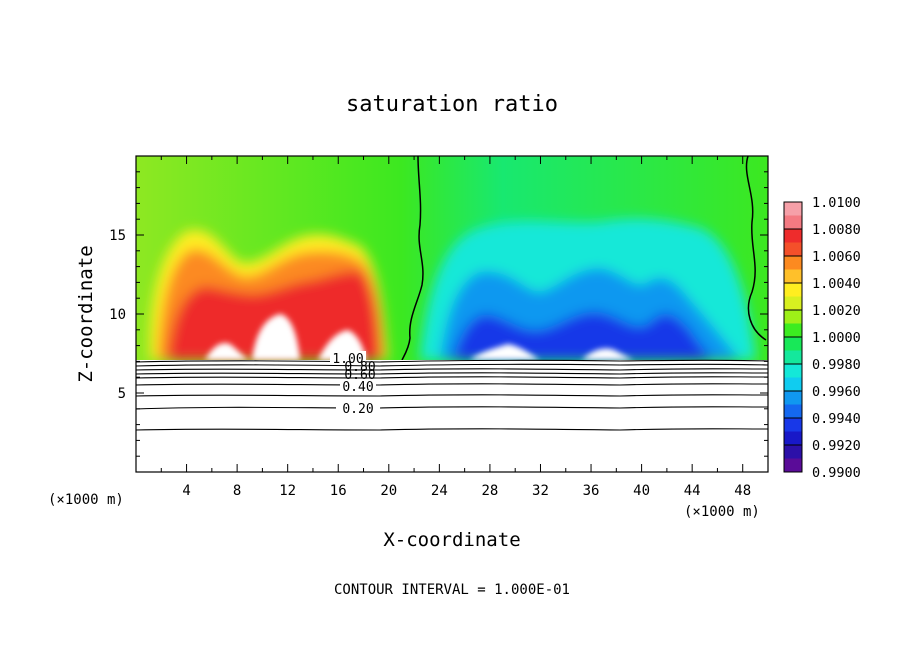 The image size is (904, 654). I want to click on x-tick-label-11: 48, so click(742, 491).